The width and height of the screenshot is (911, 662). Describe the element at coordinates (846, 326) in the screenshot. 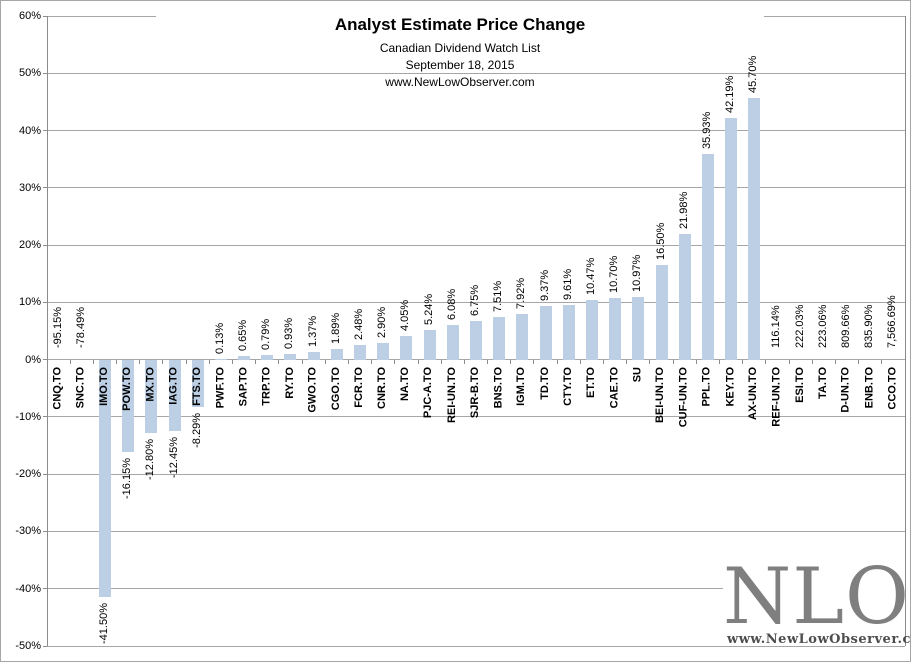

I see `value-label: 809.66%` at that location.